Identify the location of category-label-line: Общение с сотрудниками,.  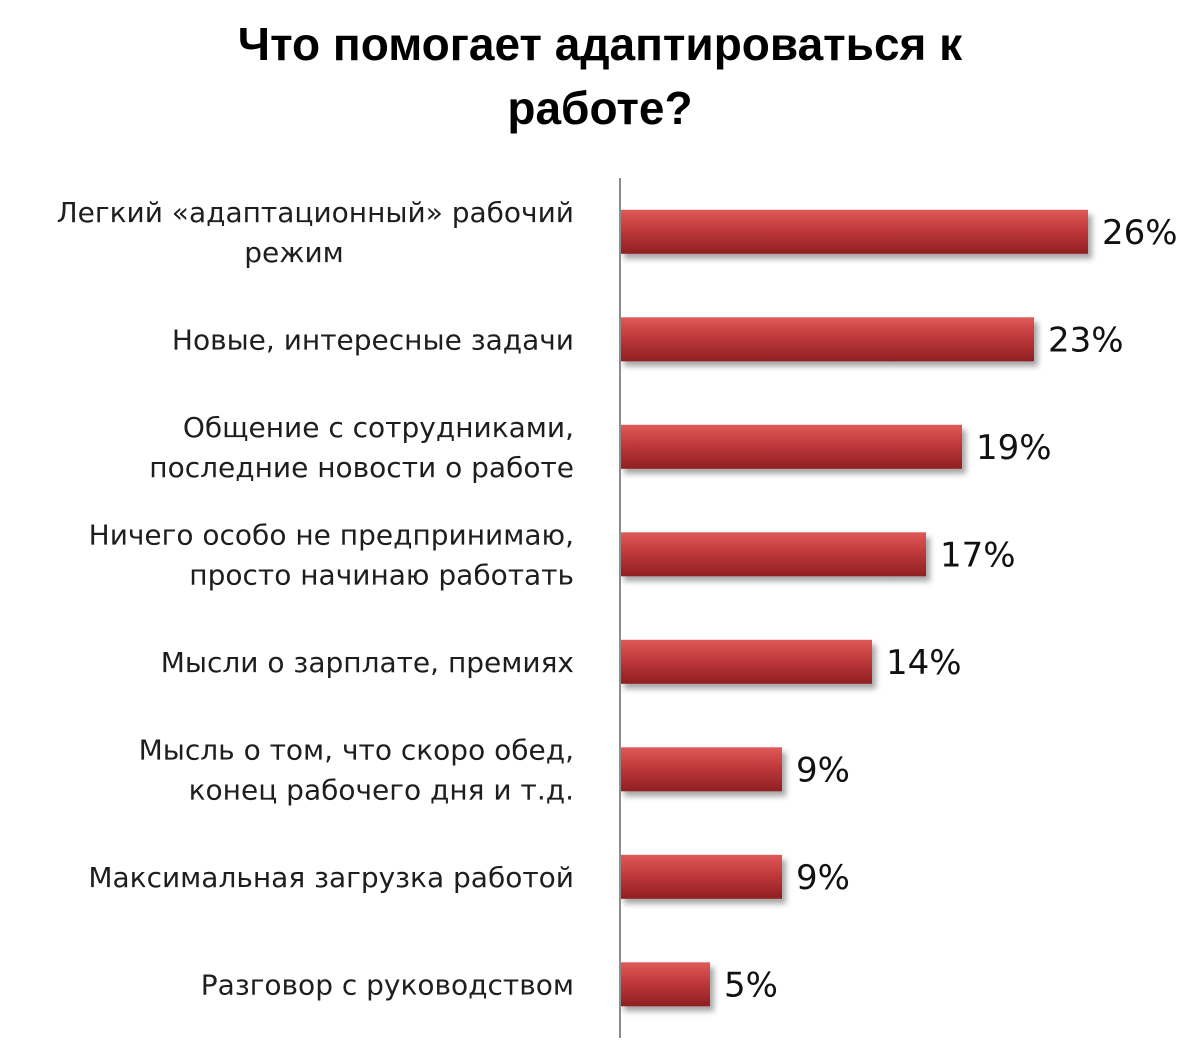
(378, 427).